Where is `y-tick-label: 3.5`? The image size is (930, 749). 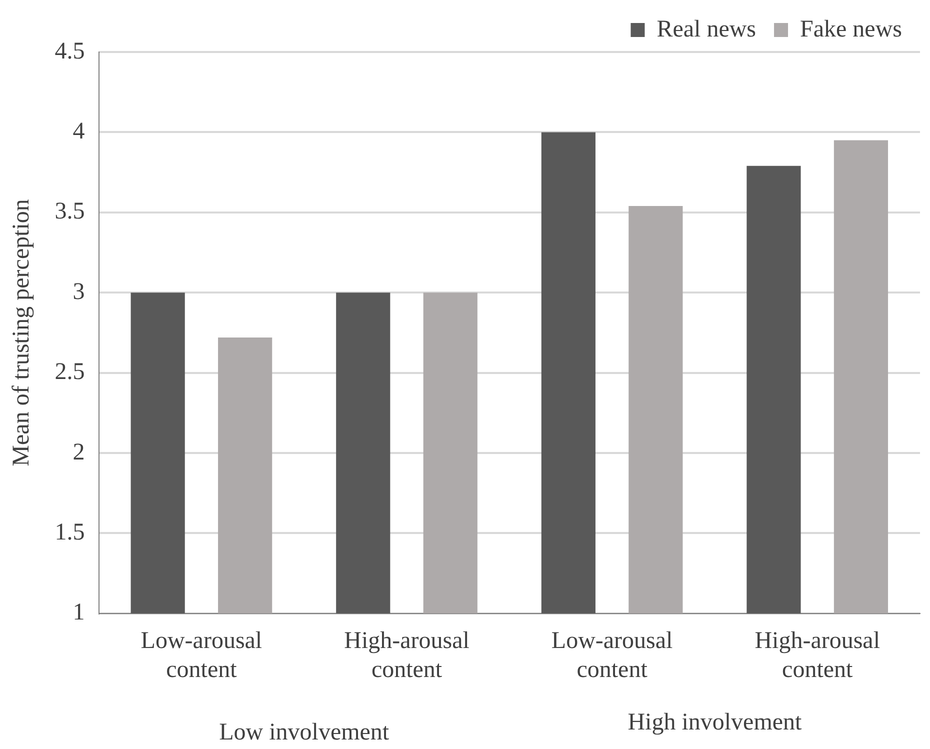 y-tick-label: 3.5 is located at coordinates (69, 211).